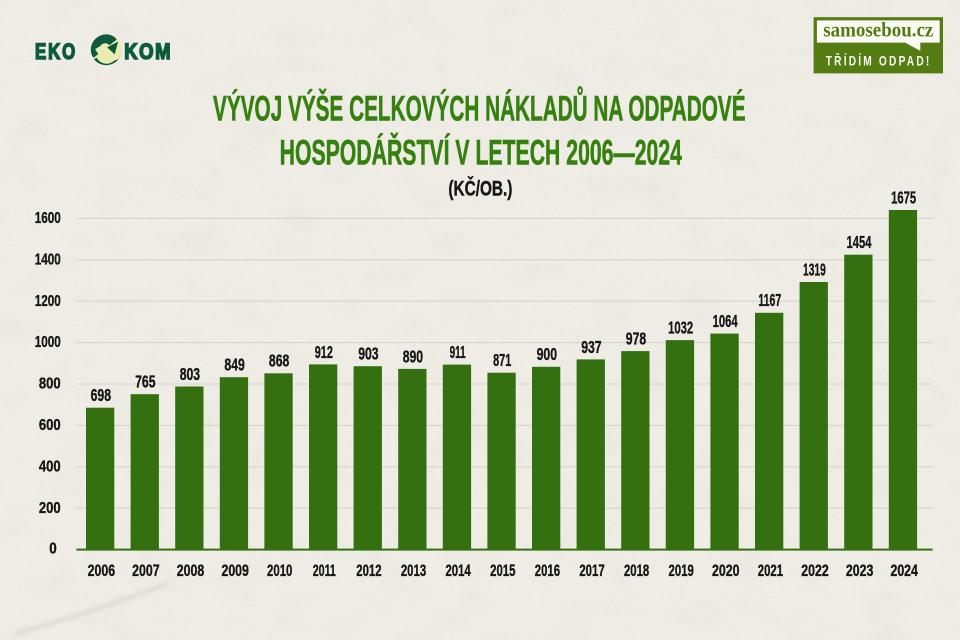 This screenshot has width=960, height=640. Describe the element at coordinates (190, 374) in the screenshot. I see `svg-text: 803` at that location.